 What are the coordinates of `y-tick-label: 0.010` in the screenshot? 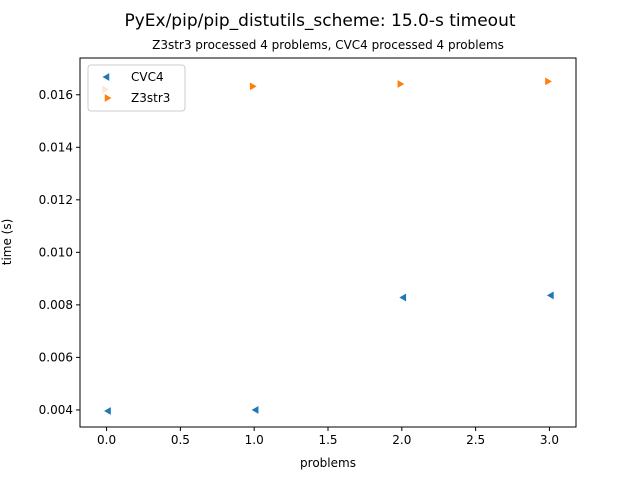 It's located at (56, 252).